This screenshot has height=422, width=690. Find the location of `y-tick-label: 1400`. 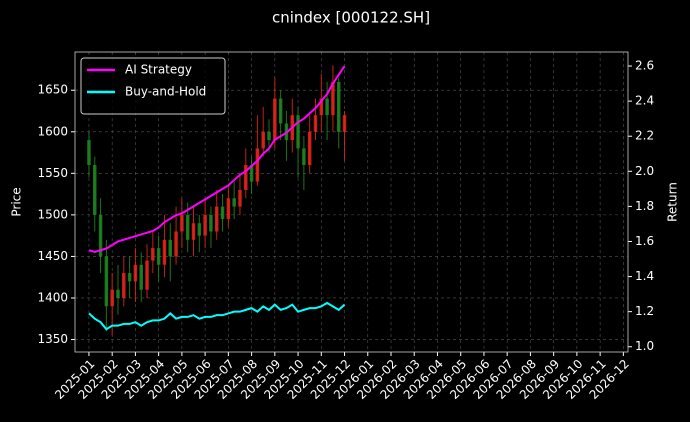

y-tick-label: 1400 is located at coordinates (52, 297).